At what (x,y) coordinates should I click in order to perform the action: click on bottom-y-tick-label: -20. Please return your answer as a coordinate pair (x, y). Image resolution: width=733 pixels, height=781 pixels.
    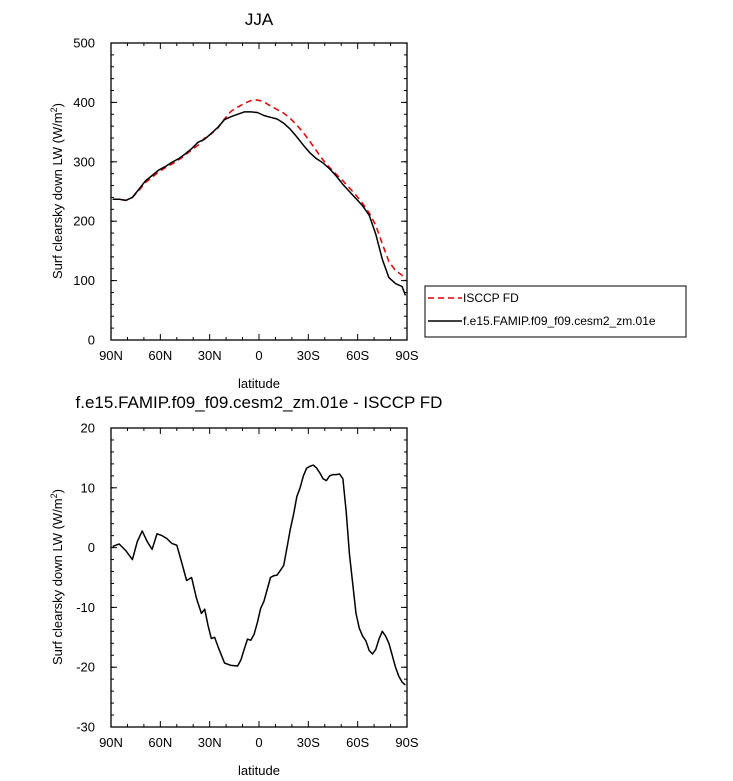
    Looking at the image, I should click on (85, 667).